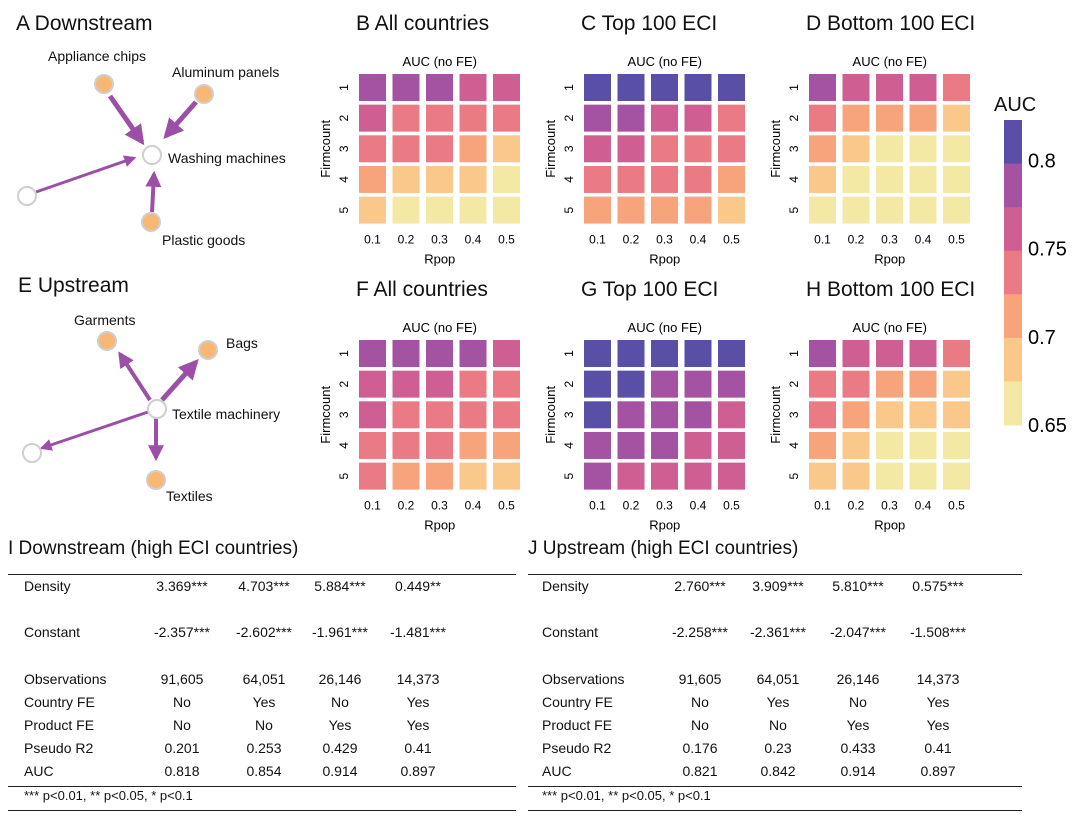  I want to click on colorbar-tick: 0.65, so click(1047, 426).